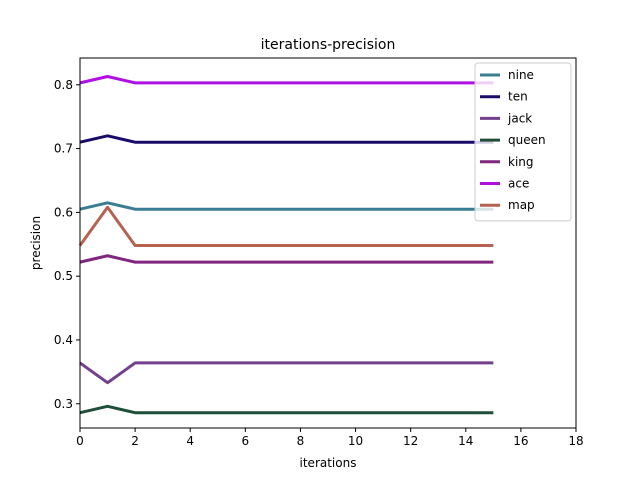 This screenshot has width=640, height=480. I want to click on x-tick-label: 8, so click(301, 441).